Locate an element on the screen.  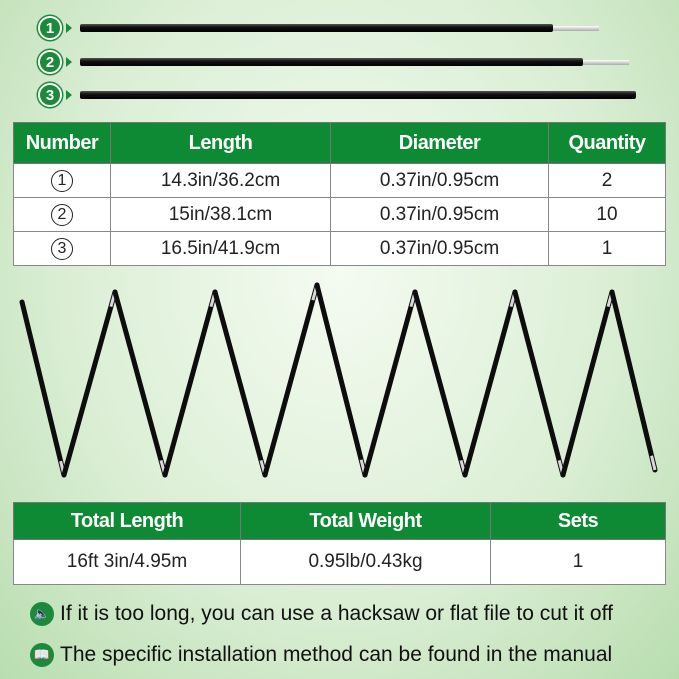
table-row: 3 16.5in/41.9cm 0.37in/0.95cm 1 is located at coordinates (339, 248).